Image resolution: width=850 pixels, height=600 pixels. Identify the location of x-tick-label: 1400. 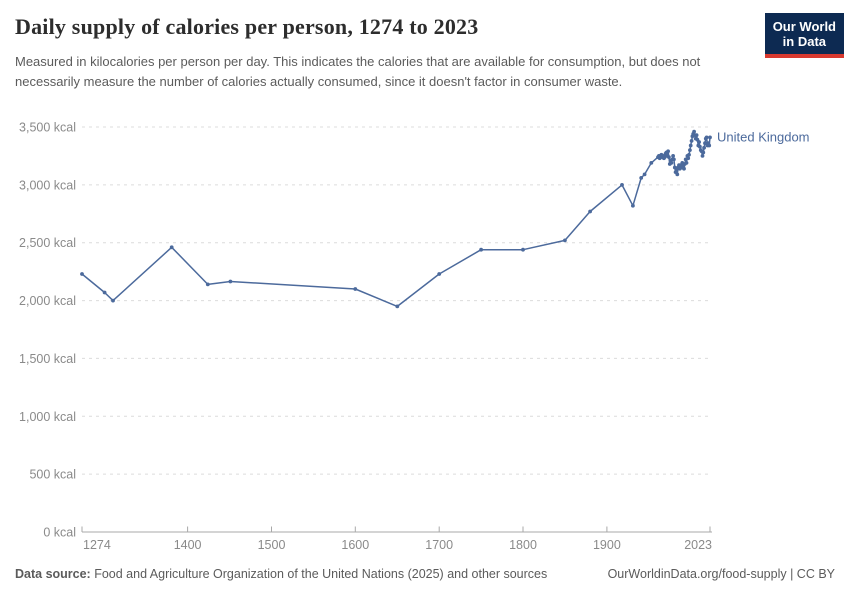
(188, 545).